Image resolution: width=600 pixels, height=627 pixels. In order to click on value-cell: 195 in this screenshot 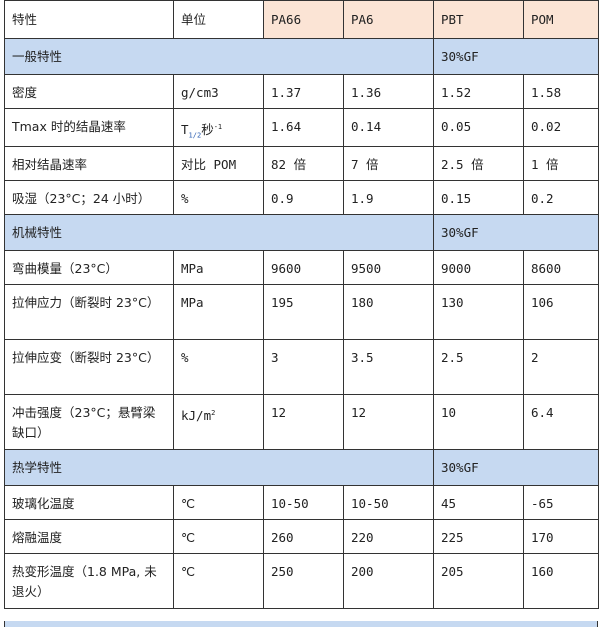, I will do `click(303, 311)`.